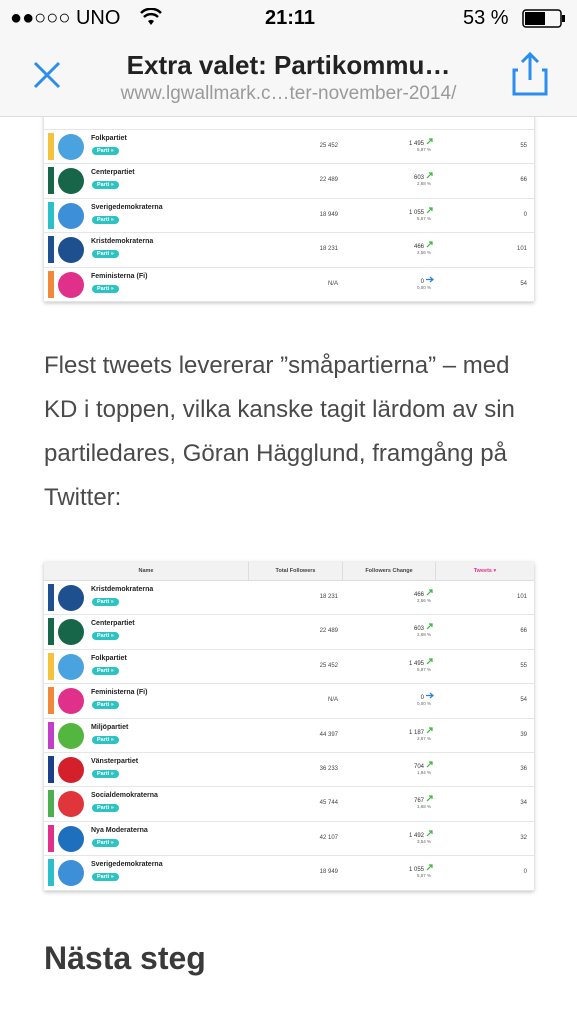 This screenshot has width=577, height=1024. What do you see at coordinates (146, 571) in the screenshot?
I see `header-cell: Name` at bounding box center [146, 571].